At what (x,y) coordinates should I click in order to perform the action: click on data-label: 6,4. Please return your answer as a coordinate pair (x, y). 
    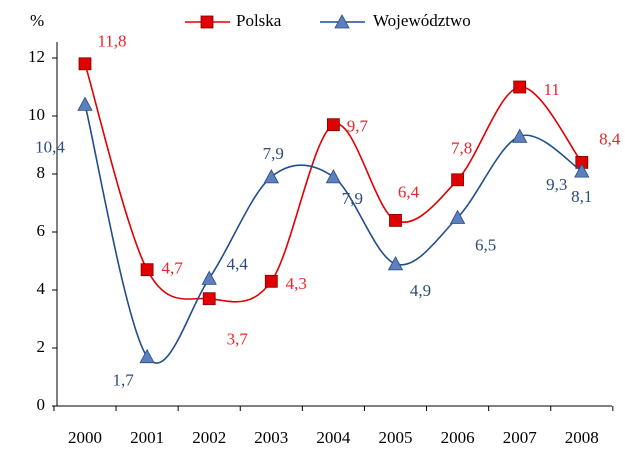
    Looking at the image, I should click on (409, 191).